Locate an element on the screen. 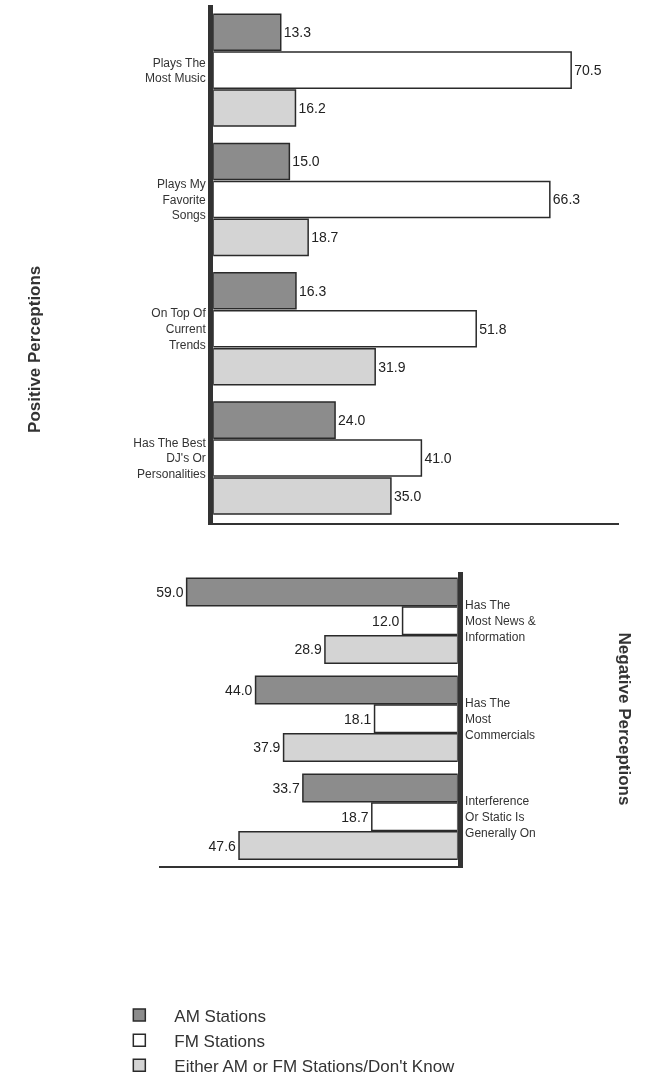 Image resolution: width=652 pixels, height=1089 pixels. data-label: 35.0 is located at coordinates (407, 495).